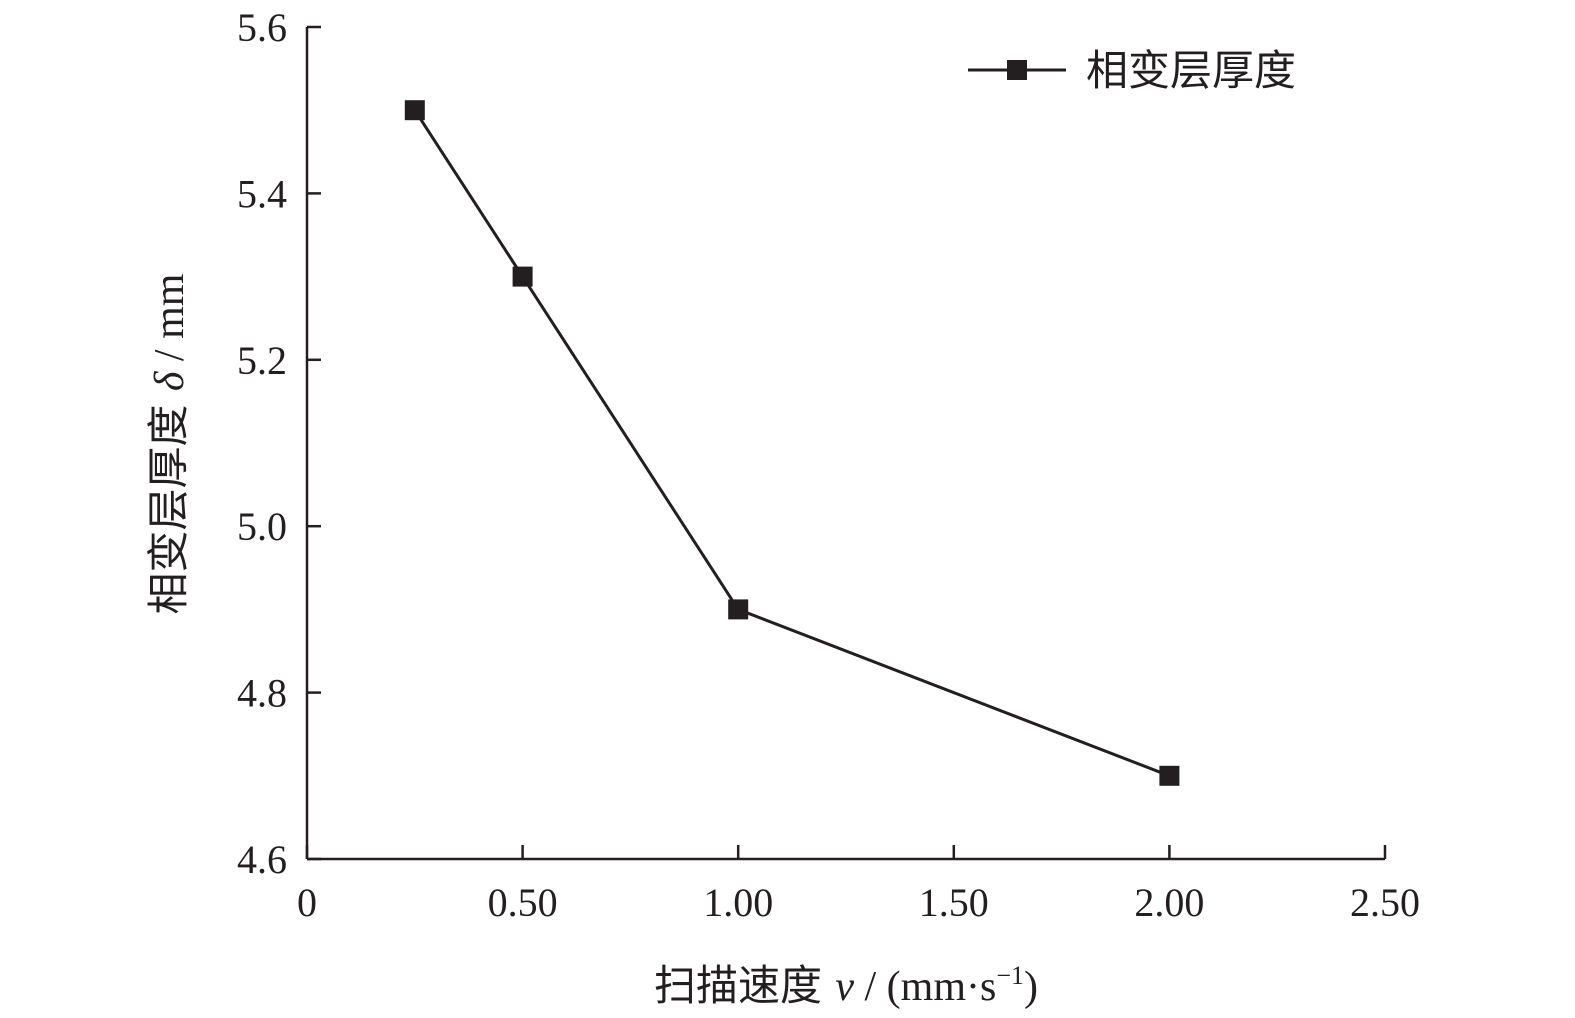  What do you see at coordinates (1169, 902) in the screenshot?
I see `x-tick-label: 2.00` at bounding box center [1169, 902].